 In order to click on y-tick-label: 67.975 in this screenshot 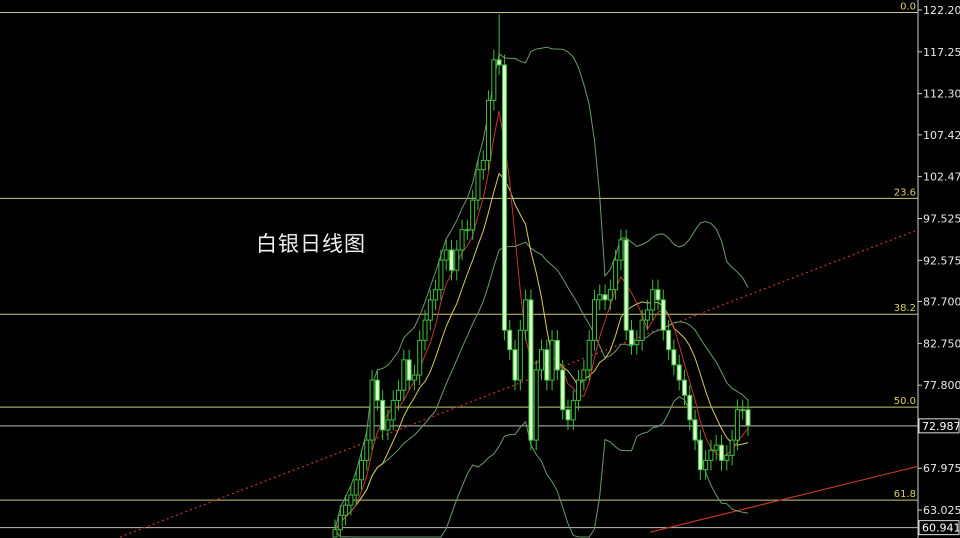, I will do `click(941, 468)`.